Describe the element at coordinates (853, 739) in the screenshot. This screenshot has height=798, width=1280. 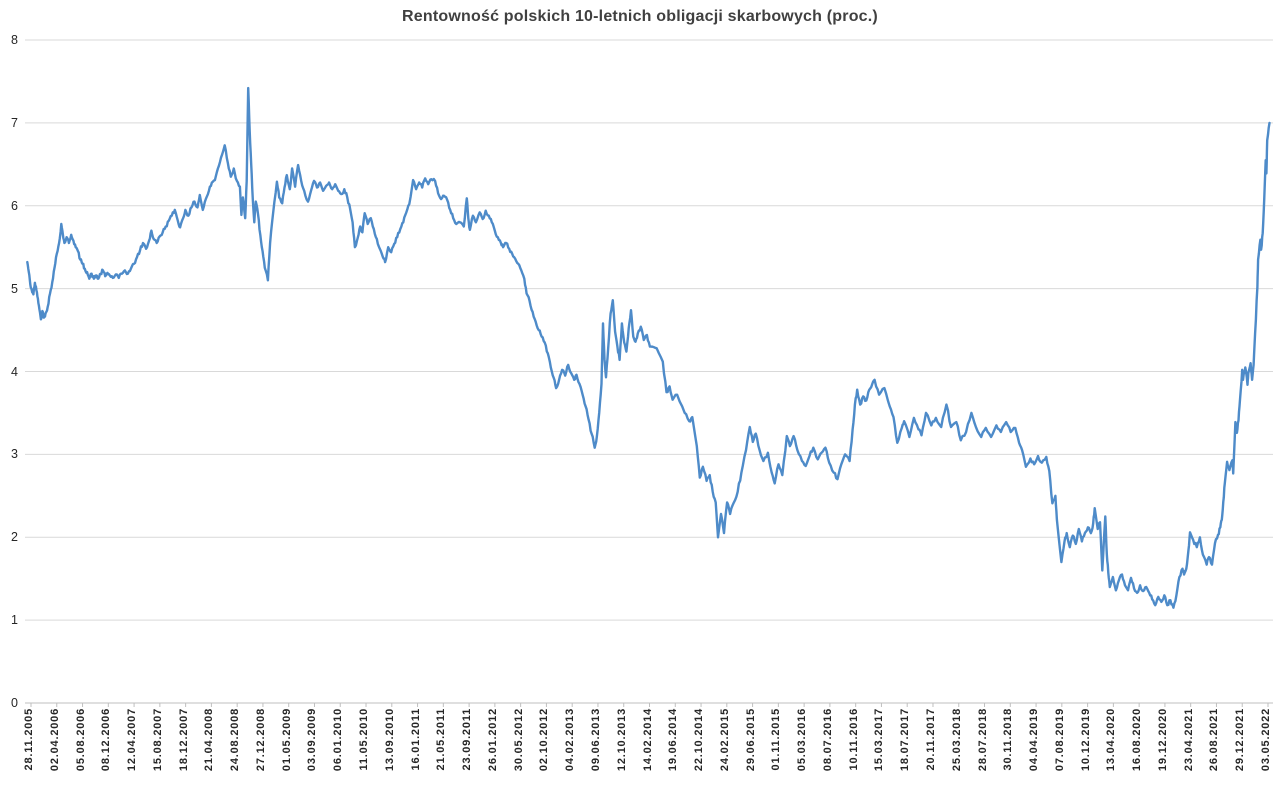
I see `x-tick-label: 10.11.2016` at that location.